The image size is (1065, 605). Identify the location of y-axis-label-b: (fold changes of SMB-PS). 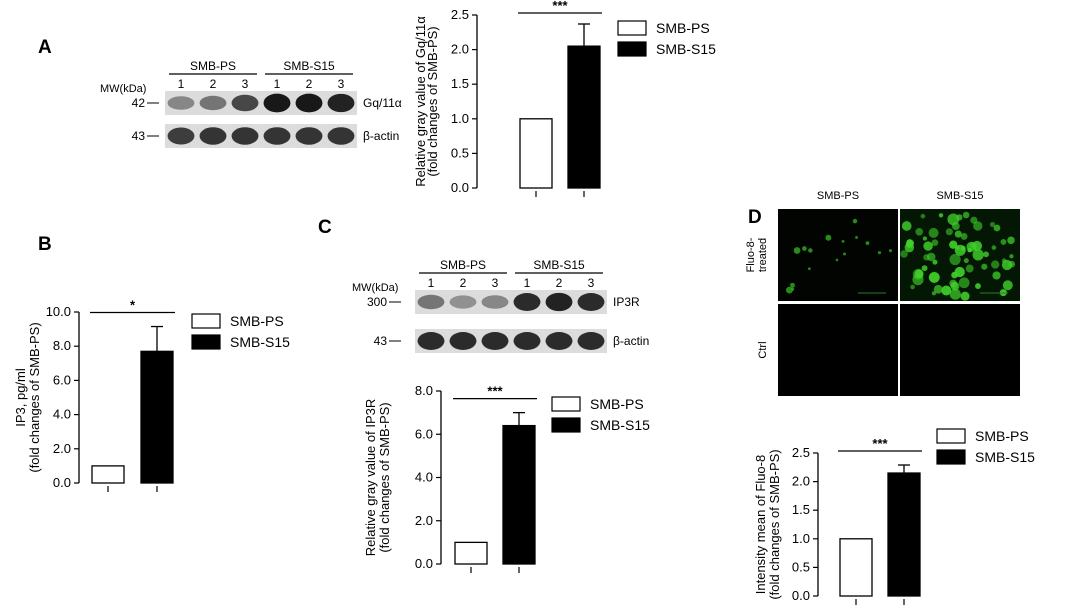
(34, 397).